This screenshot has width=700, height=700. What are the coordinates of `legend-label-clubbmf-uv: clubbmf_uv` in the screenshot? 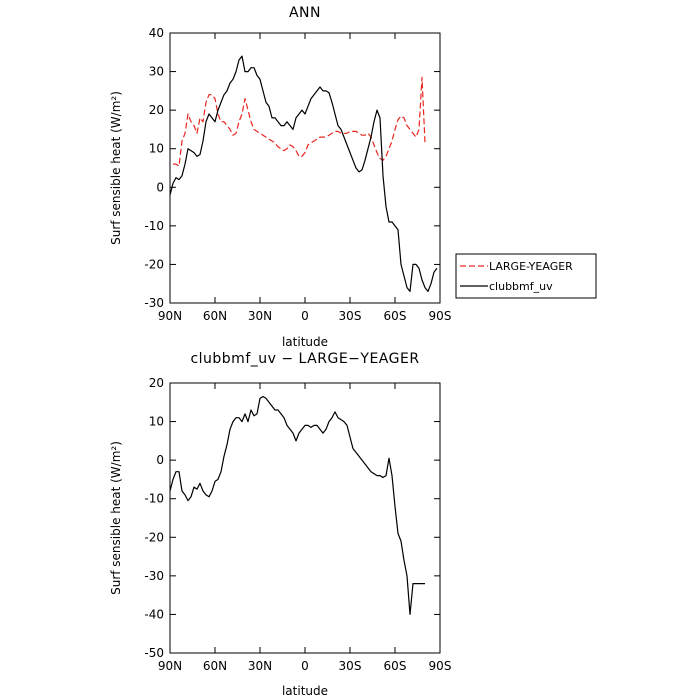 It's located at (521, 286).